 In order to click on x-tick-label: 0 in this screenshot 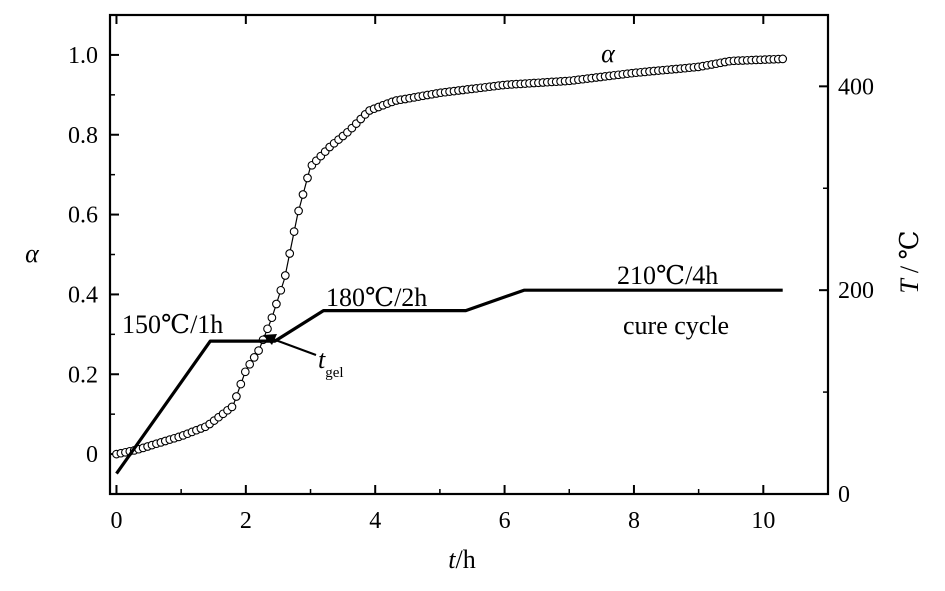, I will do `click(116, 521)`.